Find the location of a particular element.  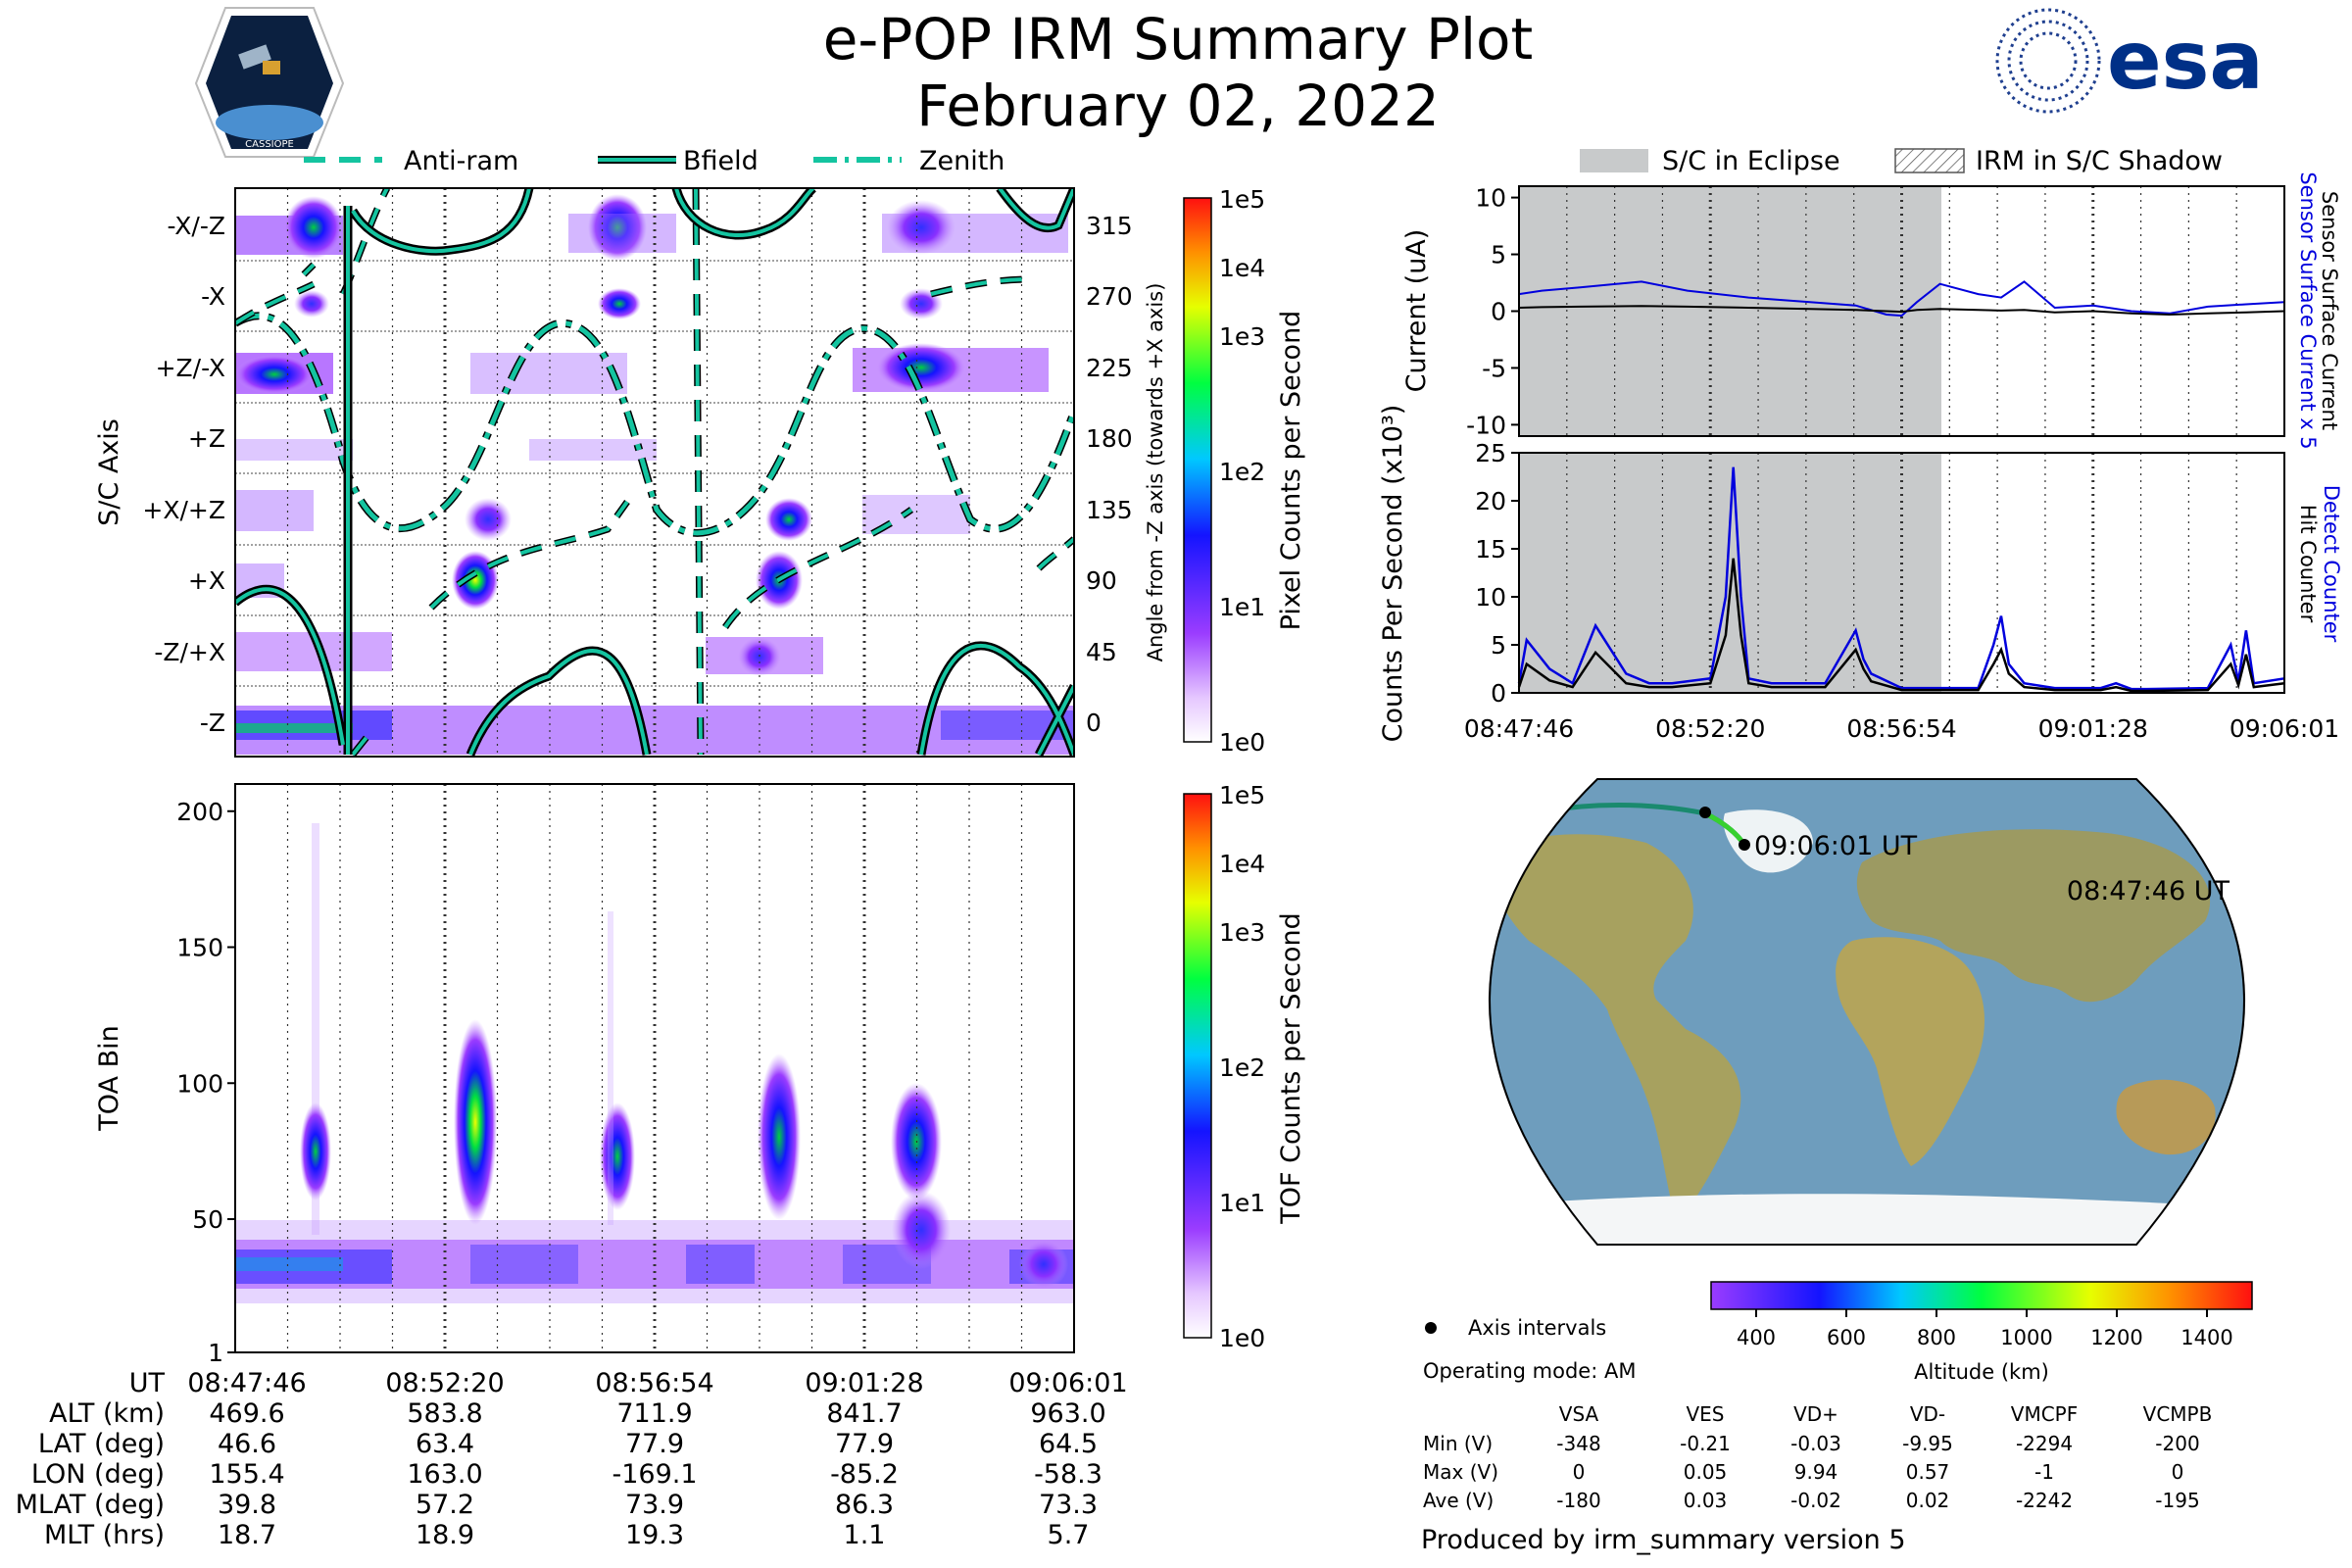

tof-cb-tick-2: 1e2 is located at coordinates (1242, 1068).